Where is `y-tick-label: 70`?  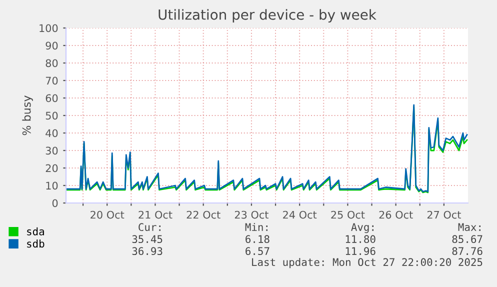
y-tick-label: 70 is located at coordinates (52, 80).